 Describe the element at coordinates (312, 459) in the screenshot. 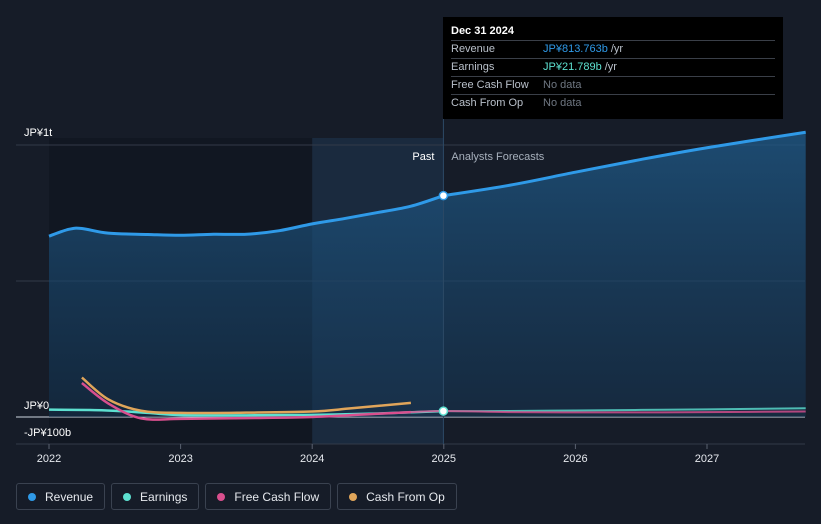

I see `x-tick-label: 2024` at that location.